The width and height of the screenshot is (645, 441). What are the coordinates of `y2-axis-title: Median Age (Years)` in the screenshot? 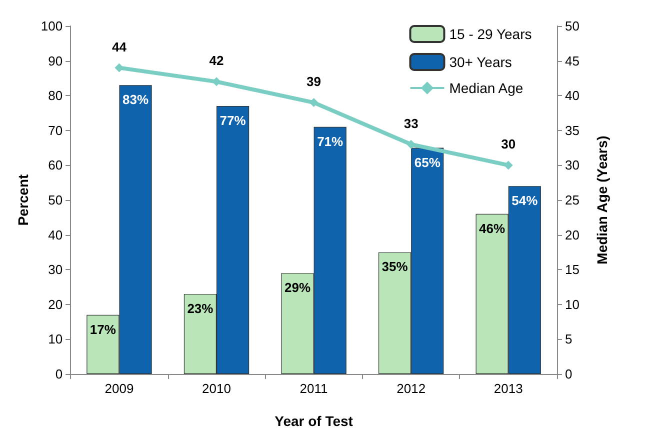 It's located at (602, 200).